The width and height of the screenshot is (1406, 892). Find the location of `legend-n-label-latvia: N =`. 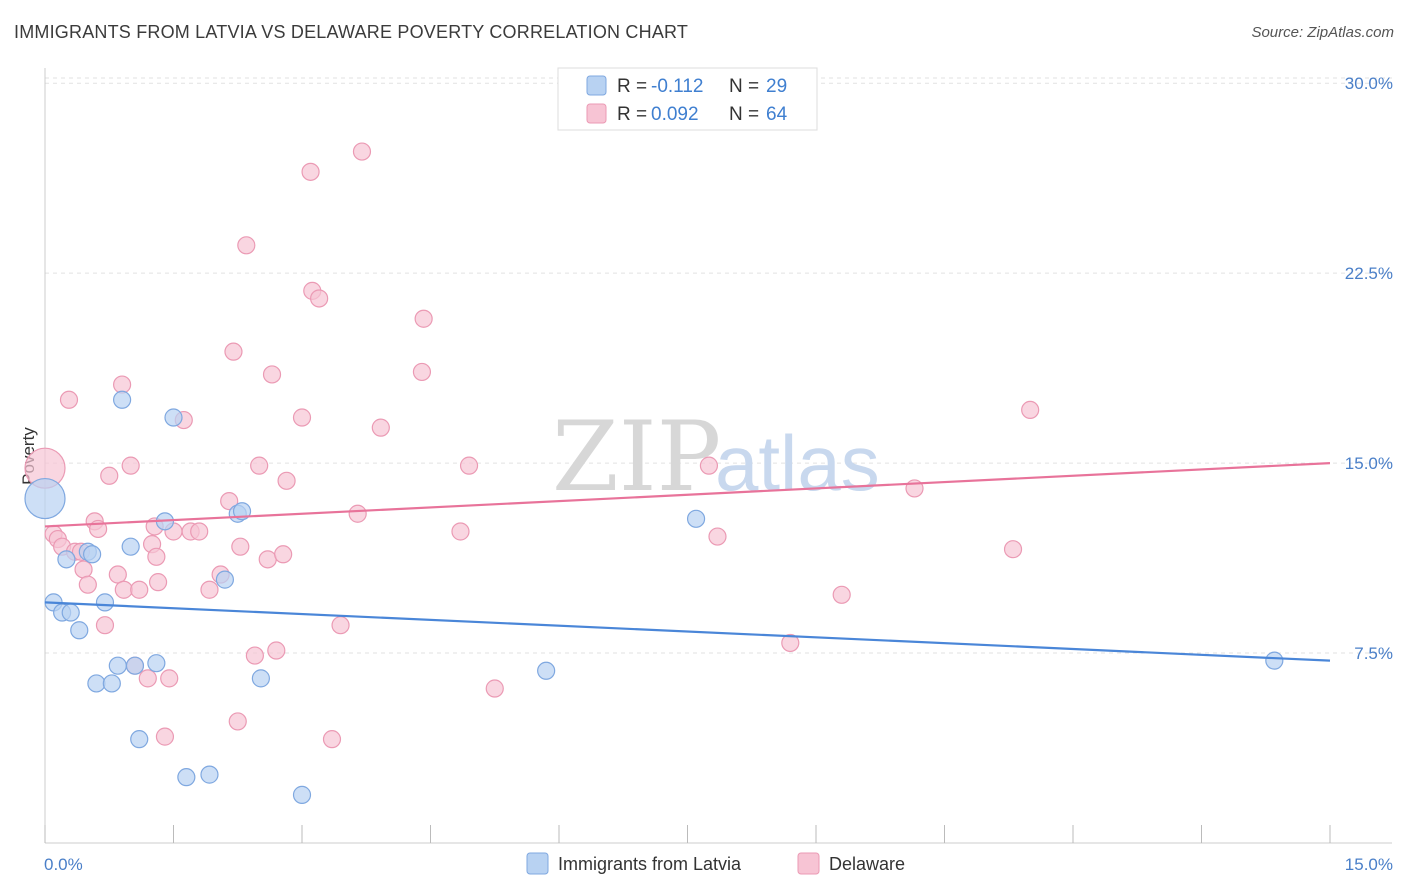

legend-n-label-latvia: N = is located at coordinates (744, 86).